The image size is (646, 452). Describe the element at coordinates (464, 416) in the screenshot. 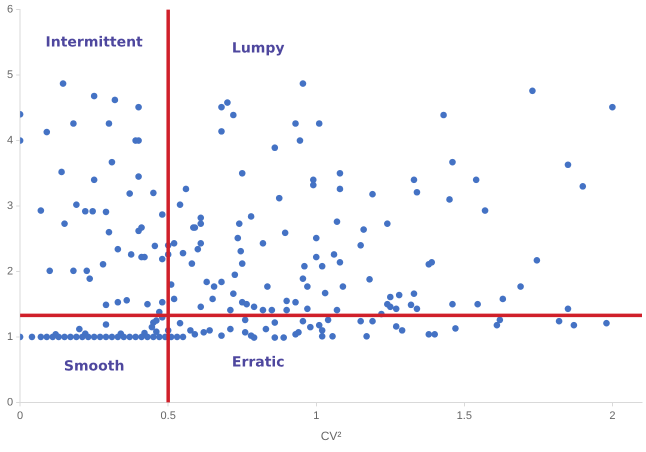

I see `x-tick-label: 1.5` at that location.